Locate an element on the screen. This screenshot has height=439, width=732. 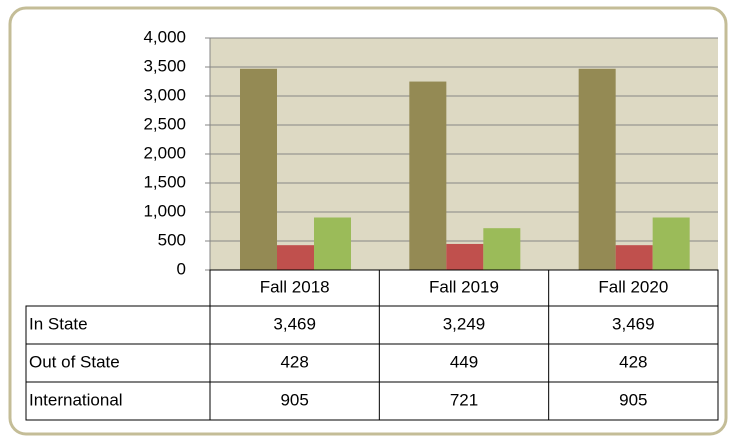
x-tick-label: Fall 2020 is located at coordinates (633, 286).